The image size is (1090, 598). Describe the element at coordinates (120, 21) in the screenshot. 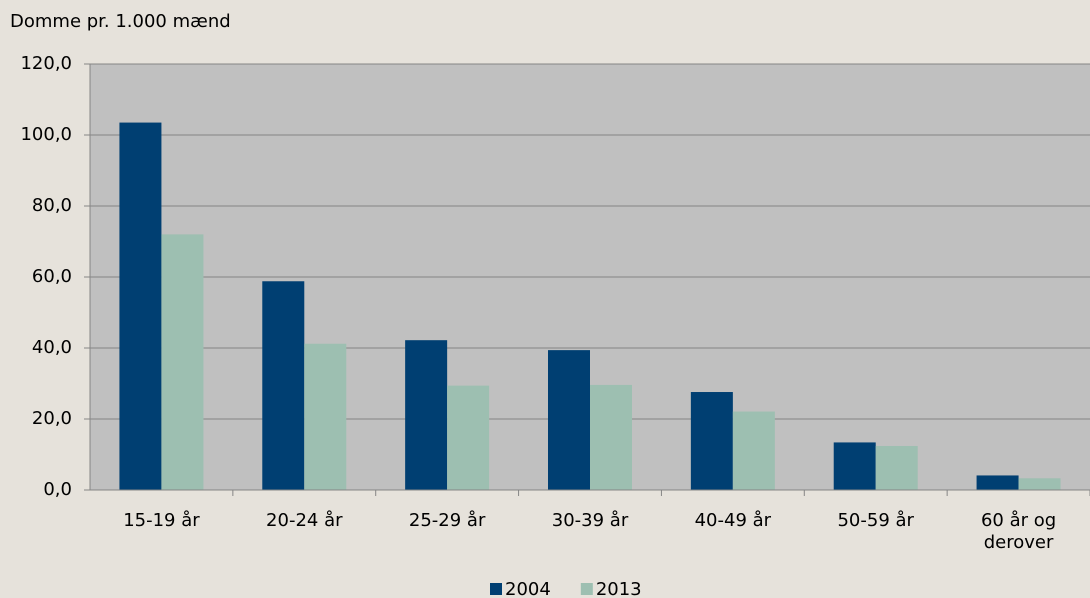

I see `chart-title: Domme pr. 1.000 mænd` at that location.